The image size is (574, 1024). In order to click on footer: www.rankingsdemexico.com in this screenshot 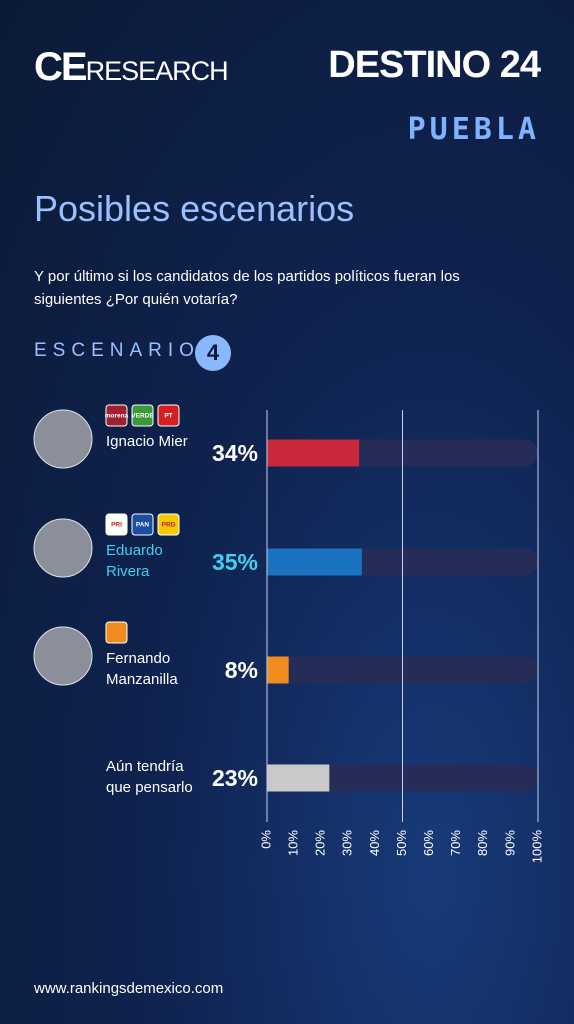, I will do `click(129, 988)`.